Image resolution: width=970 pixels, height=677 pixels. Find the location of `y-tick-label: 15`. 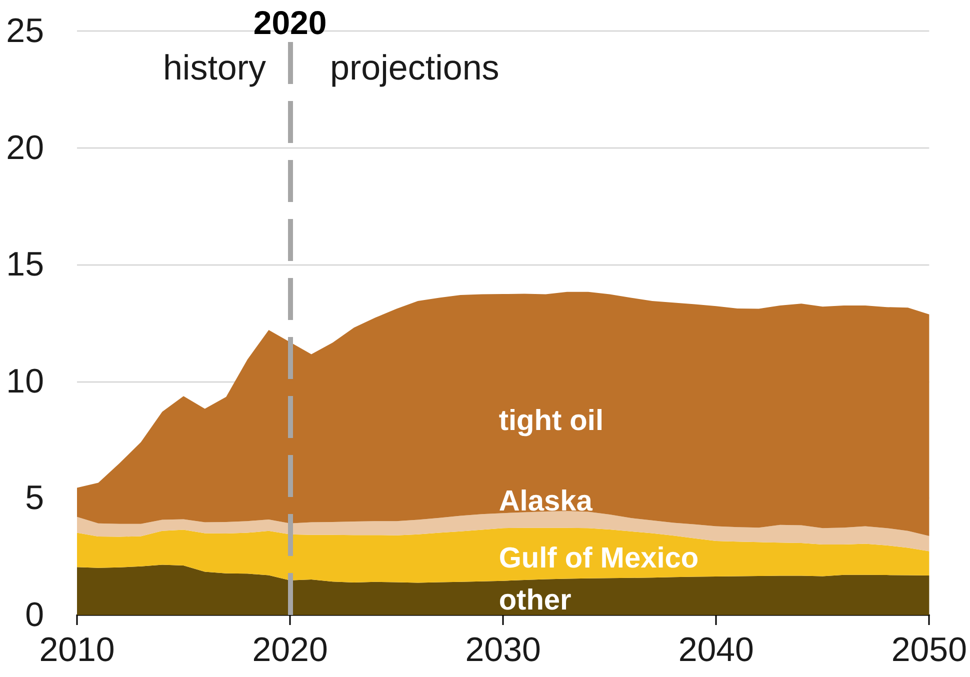

y-tick-label: 15 is located at coordinates (25, 265).